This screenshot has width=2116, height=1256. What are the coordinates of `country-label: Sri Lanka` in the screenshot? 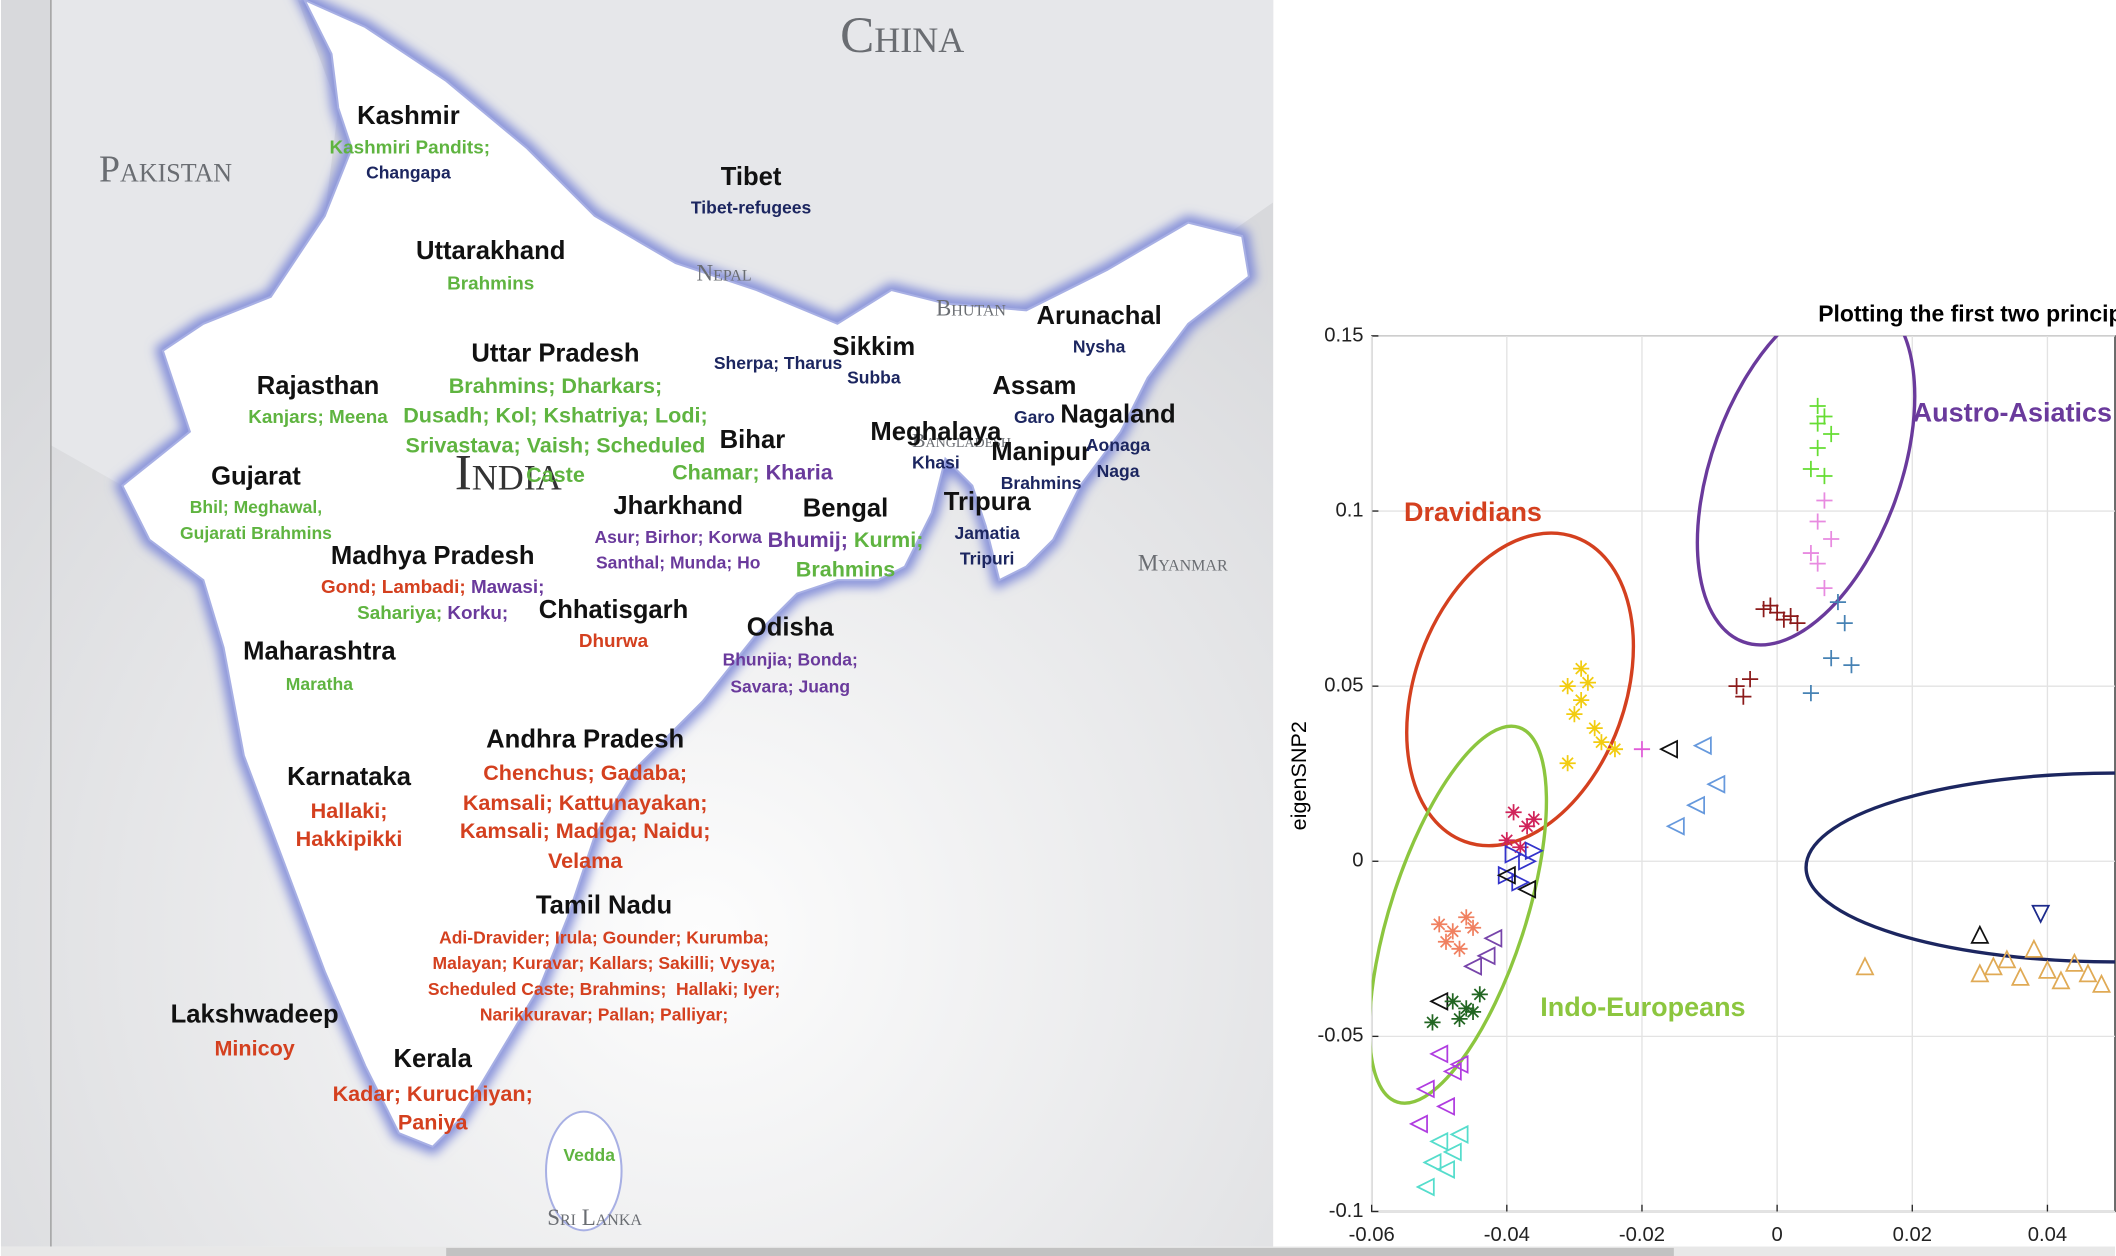 It's located at (594, 1217).